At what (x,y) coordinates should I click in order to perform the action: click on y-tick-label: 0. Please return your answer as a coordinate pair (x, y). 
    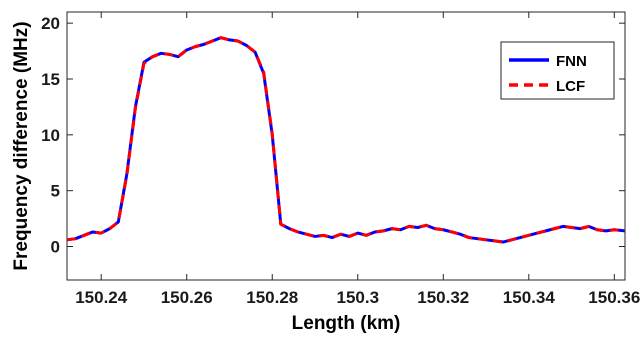
    Looking at the image, I should click on (55, 247).